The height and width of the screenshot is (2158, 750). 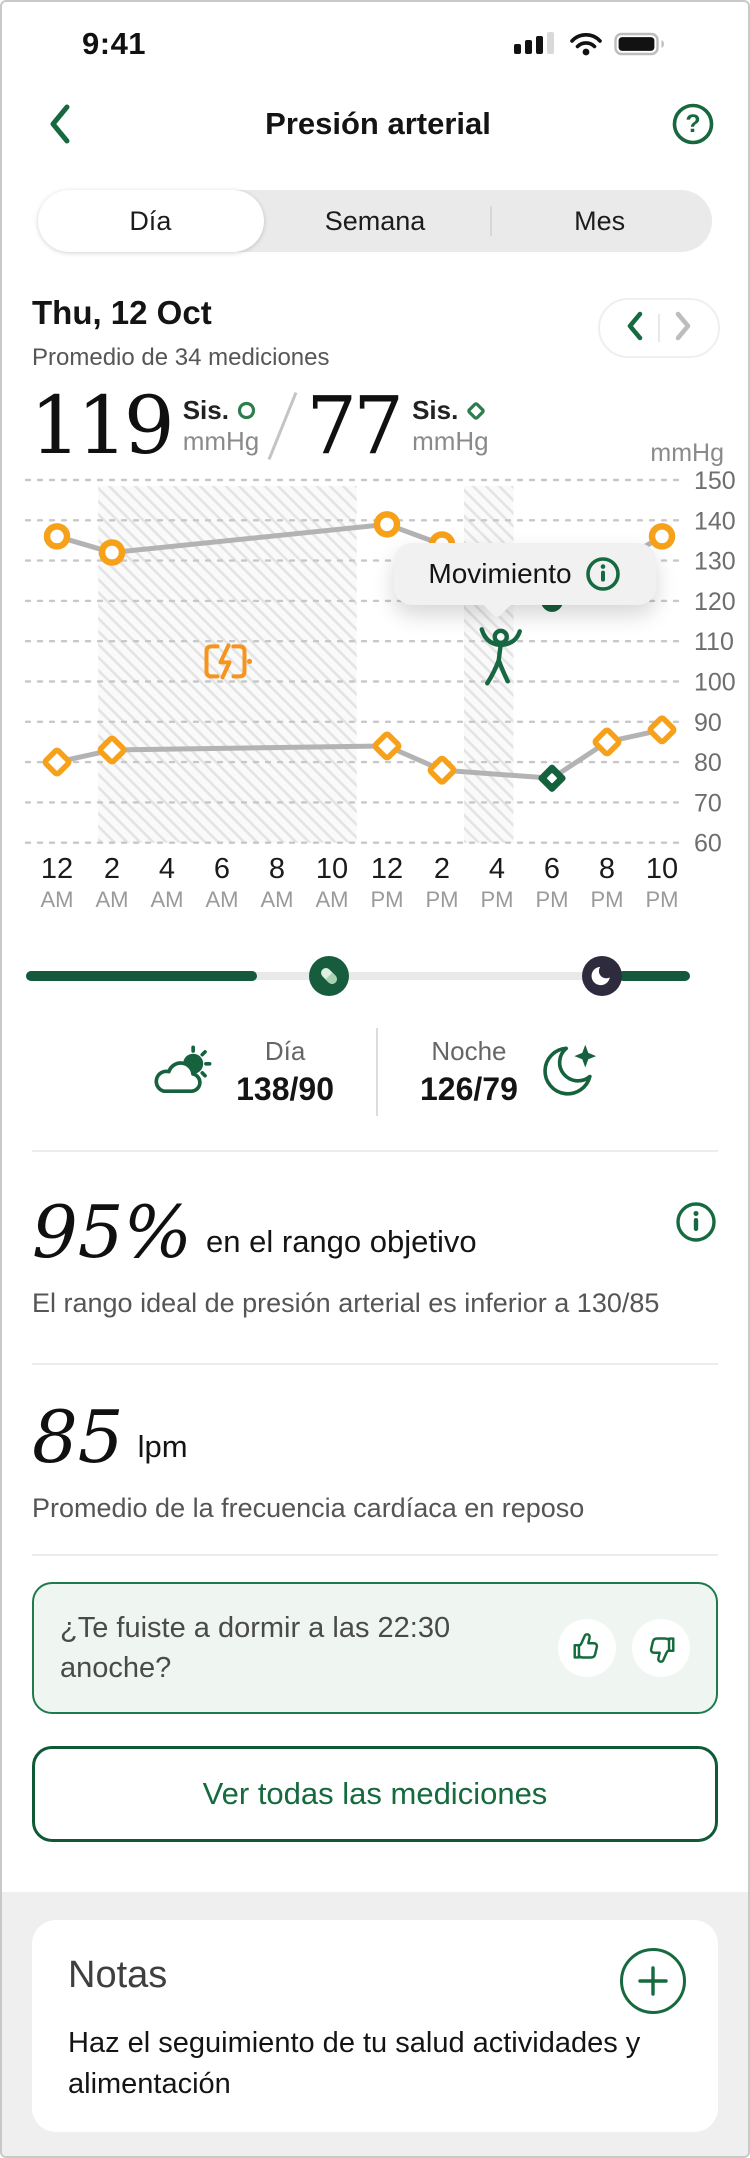 I want to click on chevron-right-icon, so click(x=683, y=325).